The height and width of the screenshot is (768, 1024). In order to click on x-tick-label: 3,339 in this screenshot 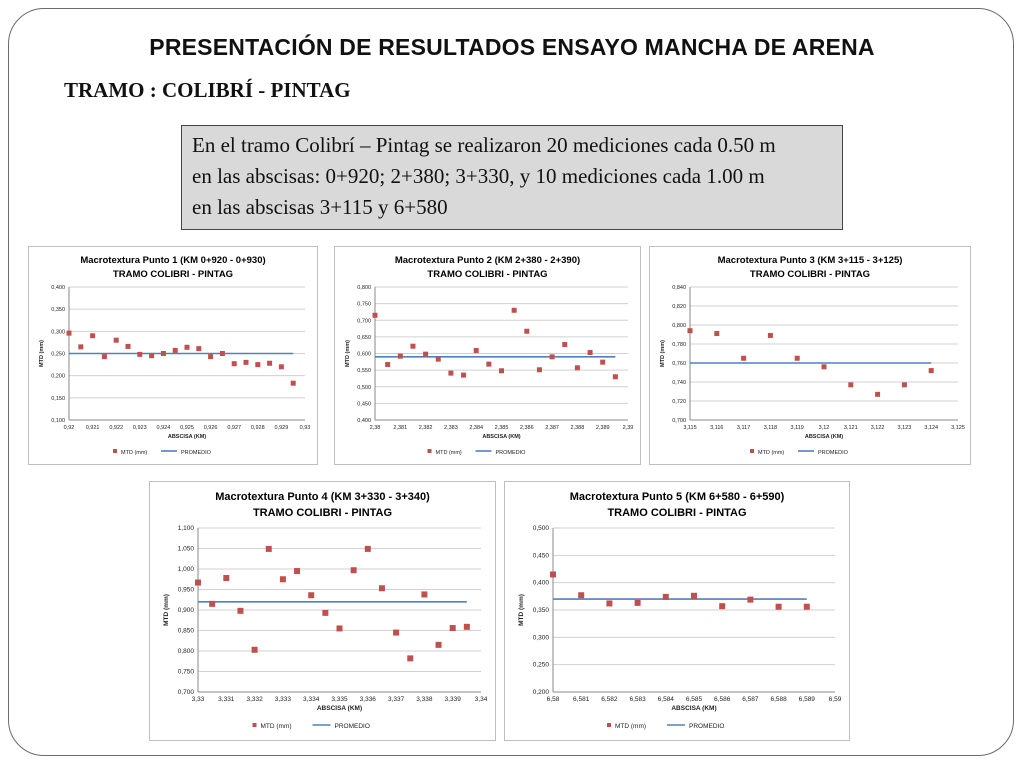, I will do `click(453, 699)`.